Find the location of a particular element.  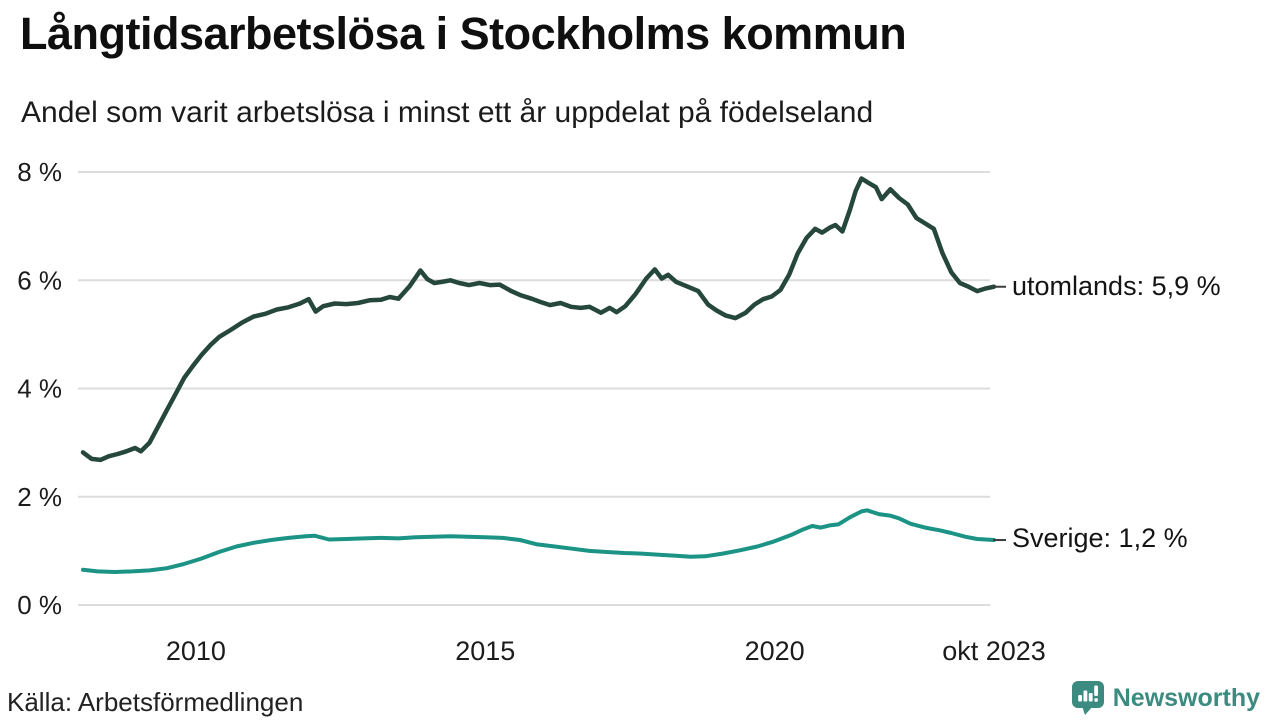

x-axis-tick-label: 2010 is located at coordinates (196, 651).